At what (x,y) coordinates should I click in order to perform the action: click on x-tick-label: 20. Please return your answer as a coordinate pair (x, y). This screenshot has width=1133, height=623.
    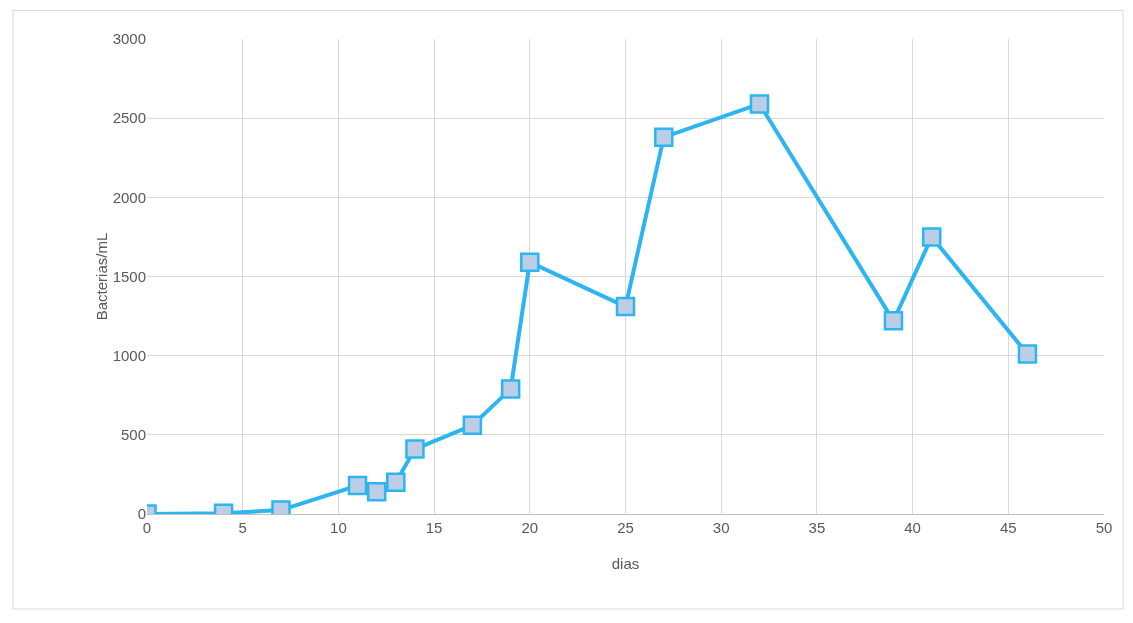
    Looking at the image, I should click on (530, 527).